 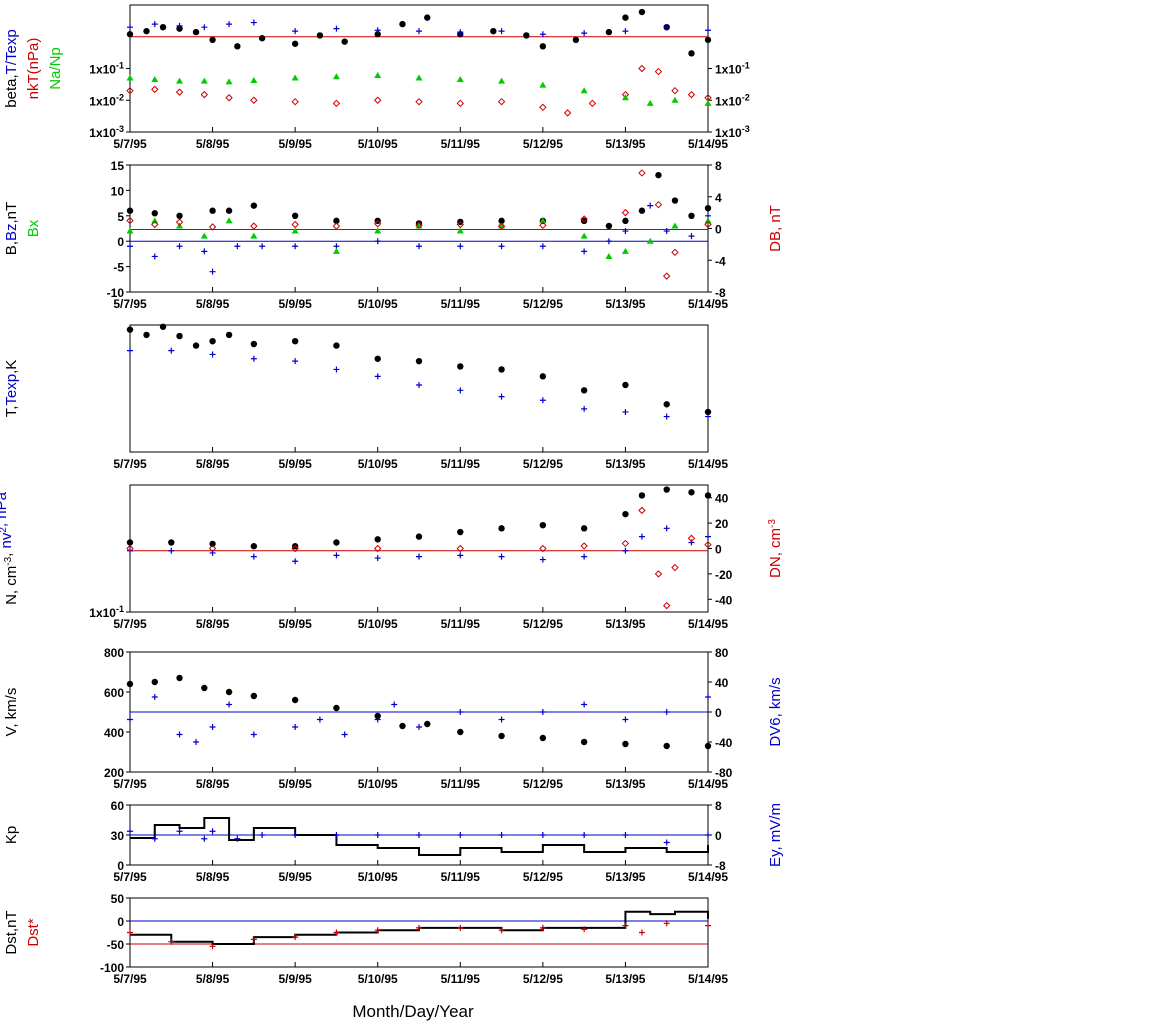 What do you see at coordinates (33, 932) in the screenshot?
I see `y-axis-label-2: Dst*` at bounding box center [33, 932].